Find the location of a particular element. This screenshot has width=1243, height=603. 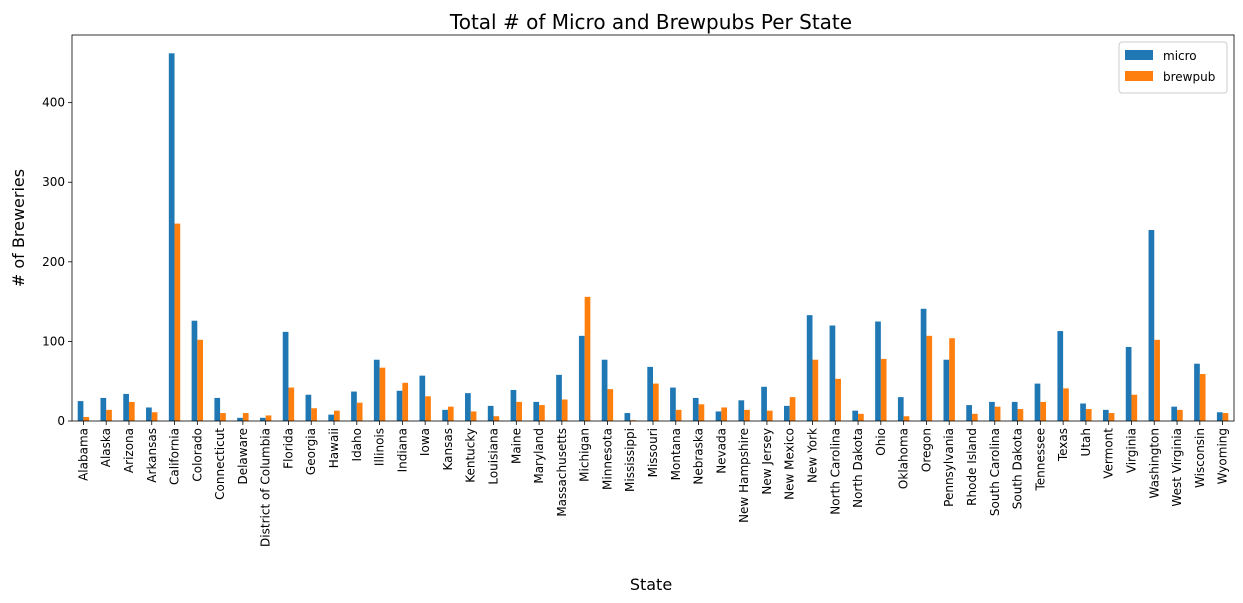

legend: micro brewpub is located at coordinates (1173, 67).